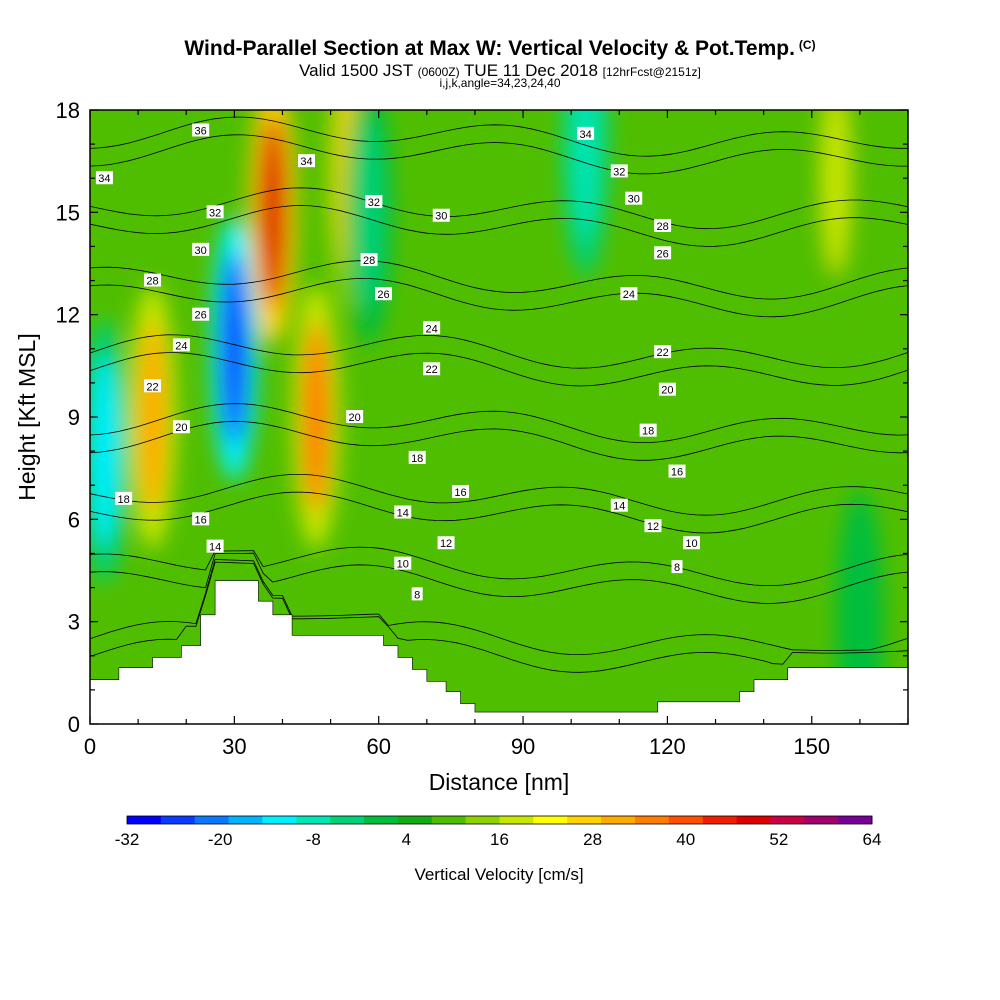 This screenshot has width=1000, height=1000. I want to click on colorbar-tick-label: -32, so click(127, 839).